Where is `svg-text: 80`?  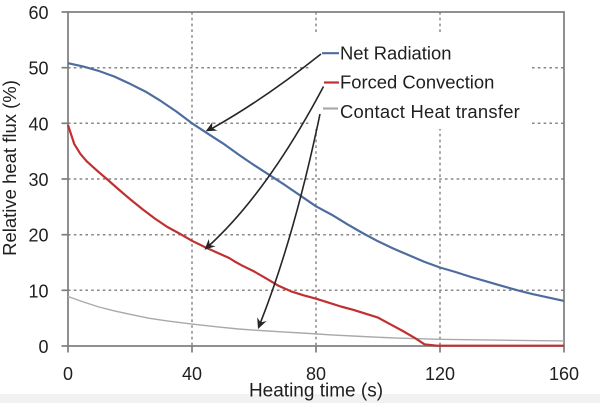
svg-text: 80 is located at coordinates (316, 374).